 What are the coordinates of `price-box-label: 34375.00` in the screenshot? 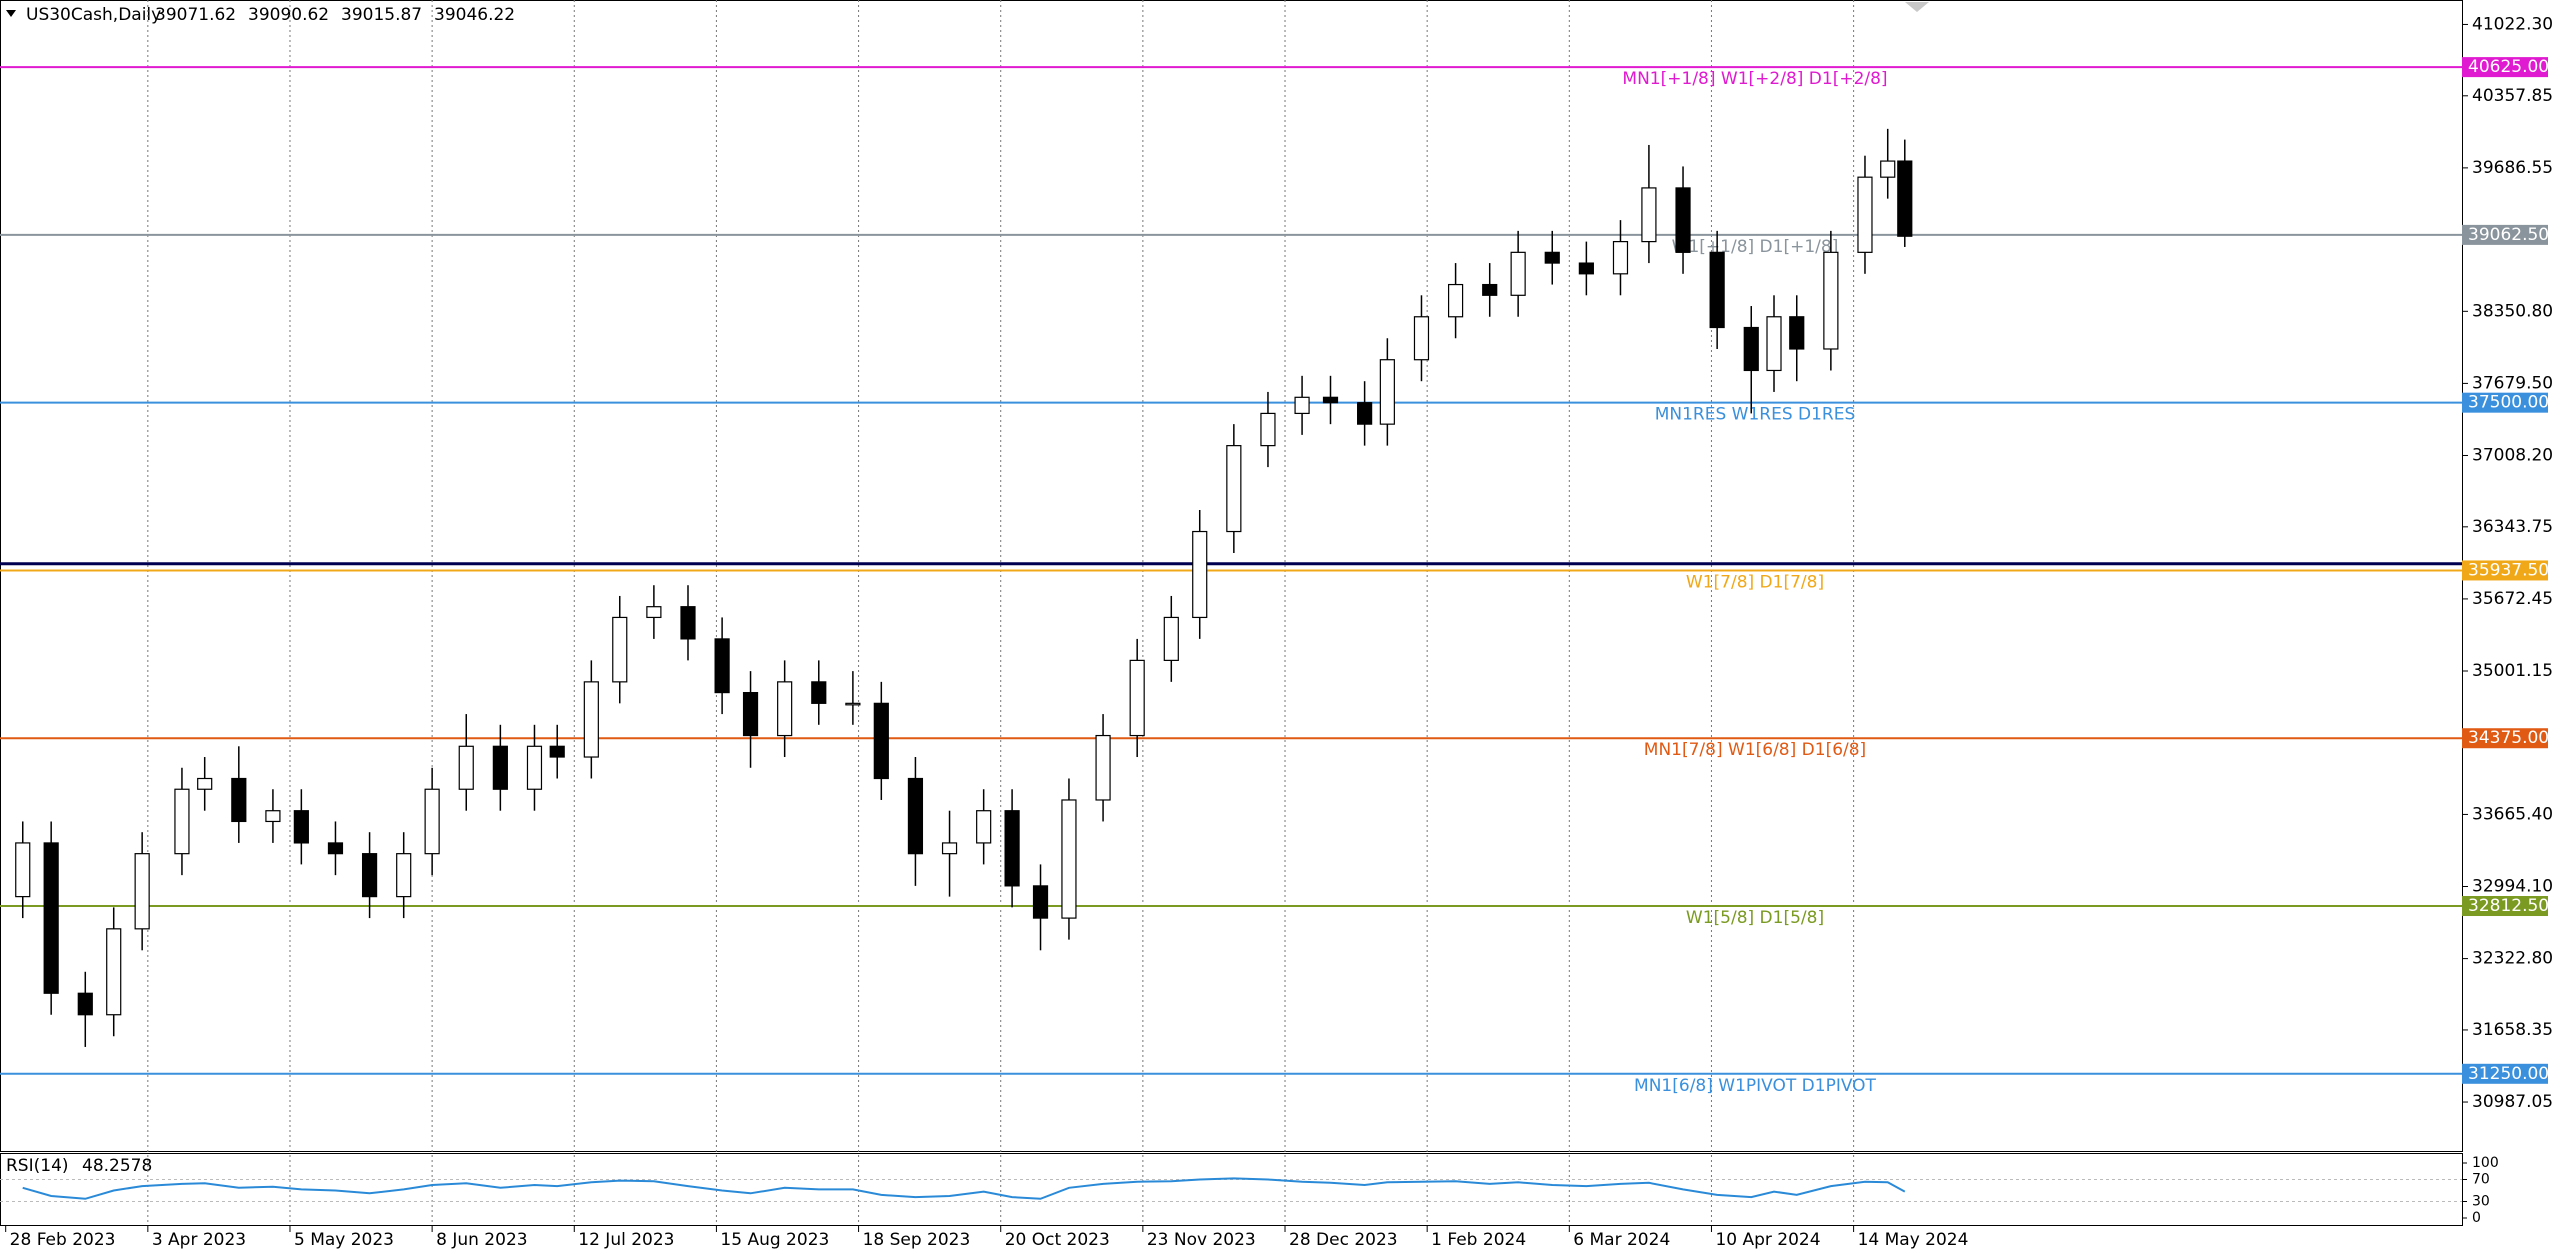 It's located at (2508, 738).